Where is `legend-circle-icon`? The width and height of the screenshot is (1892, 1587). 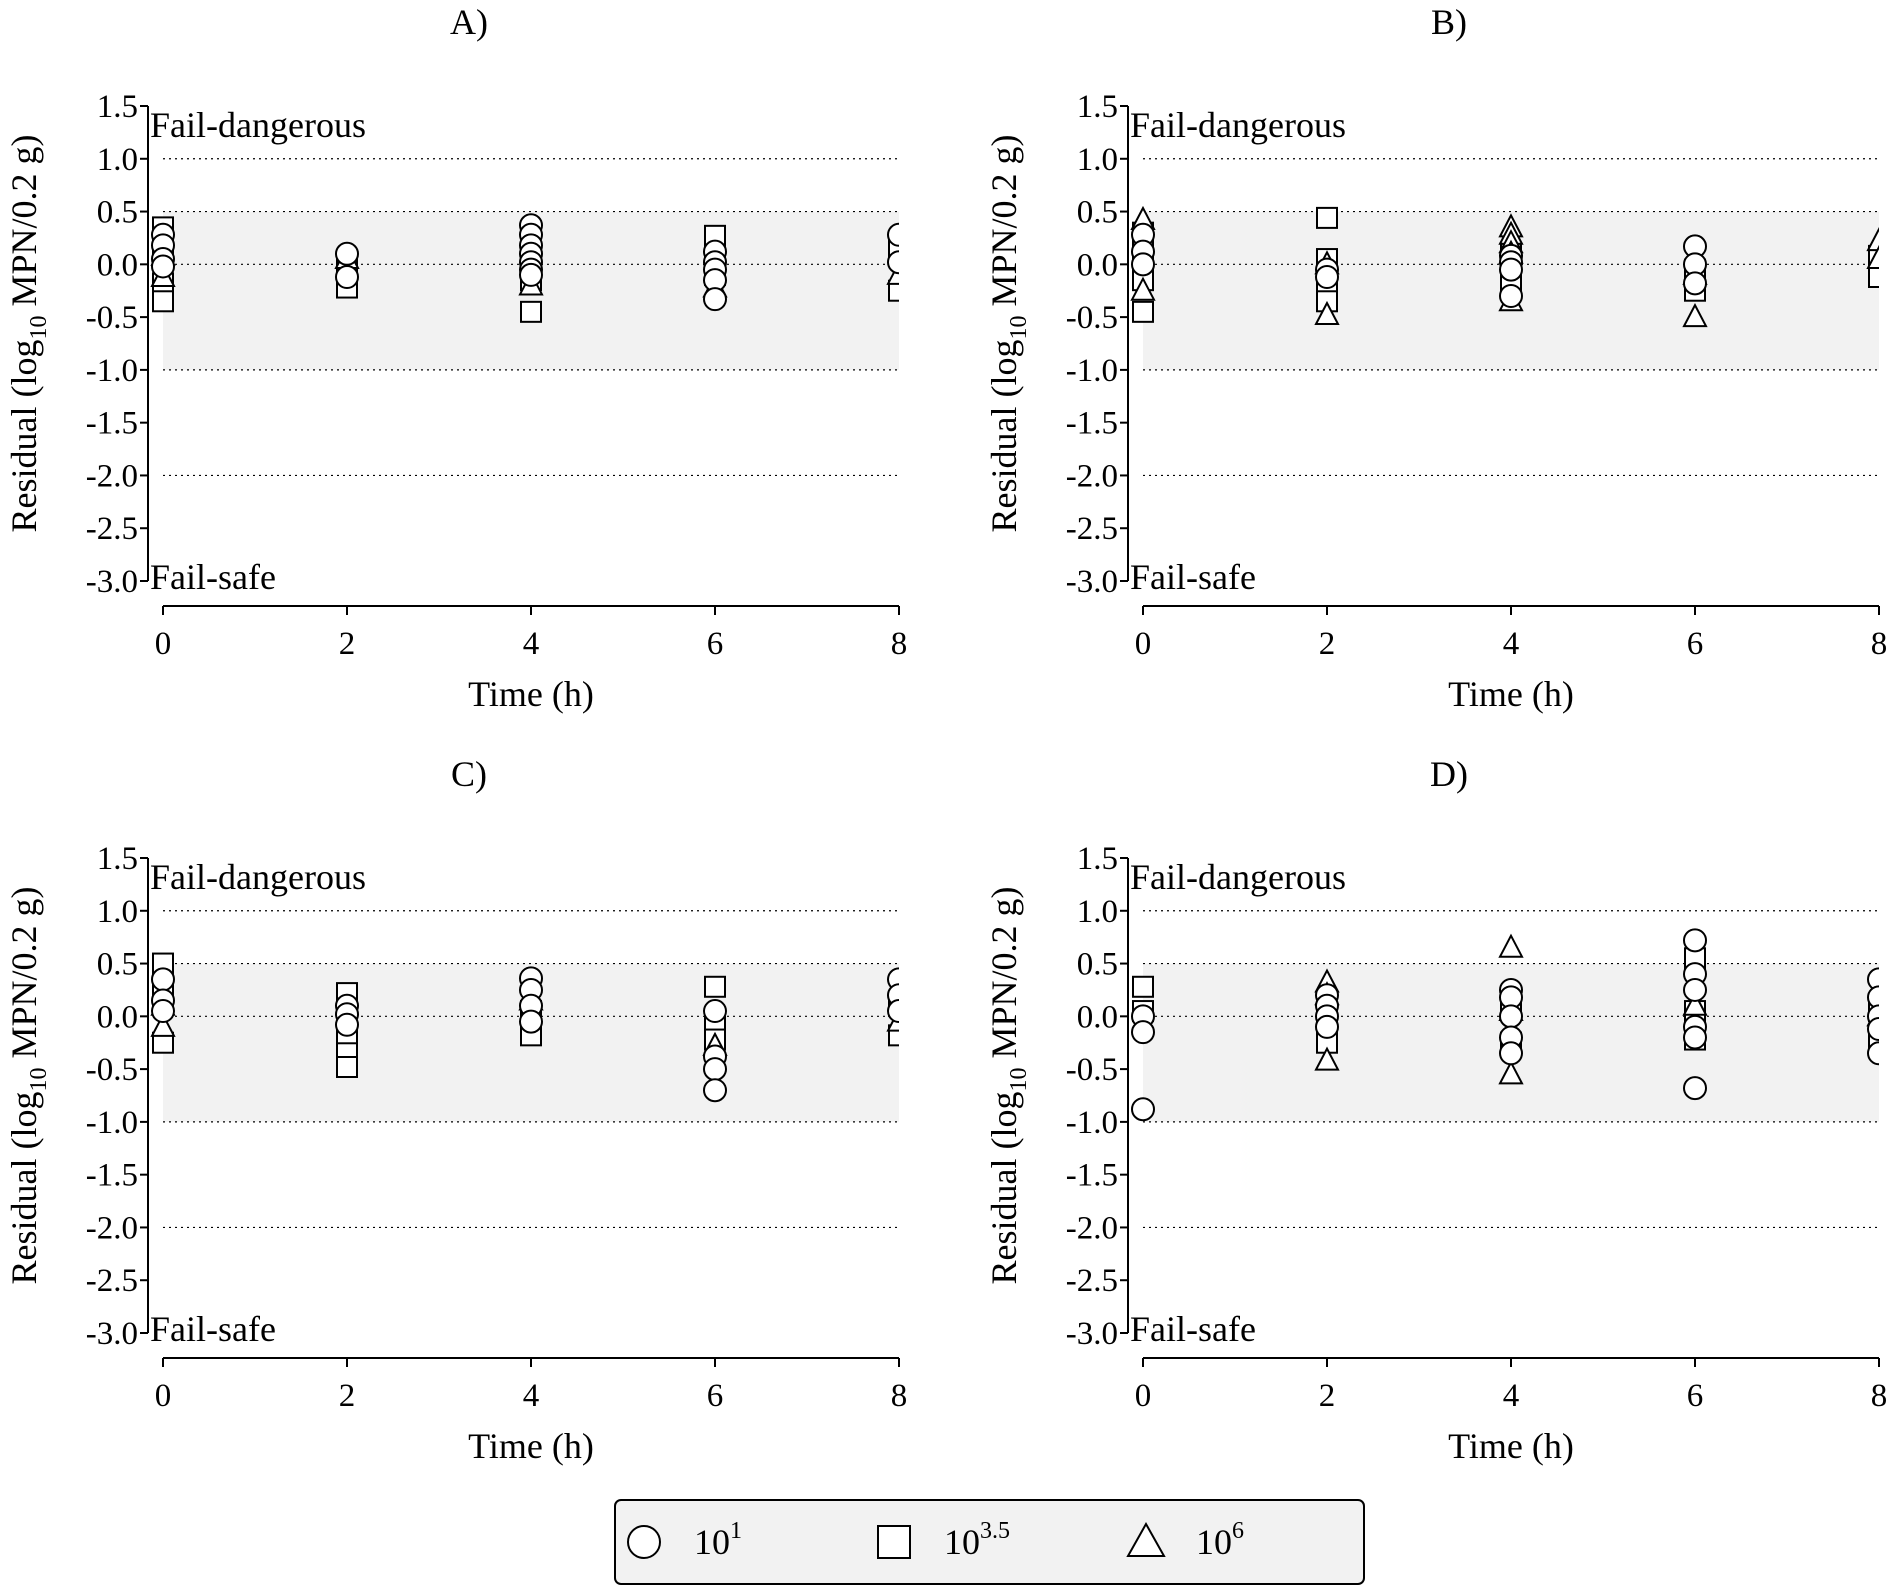
legend-circle-icon is located at coordinates (644, 1542).